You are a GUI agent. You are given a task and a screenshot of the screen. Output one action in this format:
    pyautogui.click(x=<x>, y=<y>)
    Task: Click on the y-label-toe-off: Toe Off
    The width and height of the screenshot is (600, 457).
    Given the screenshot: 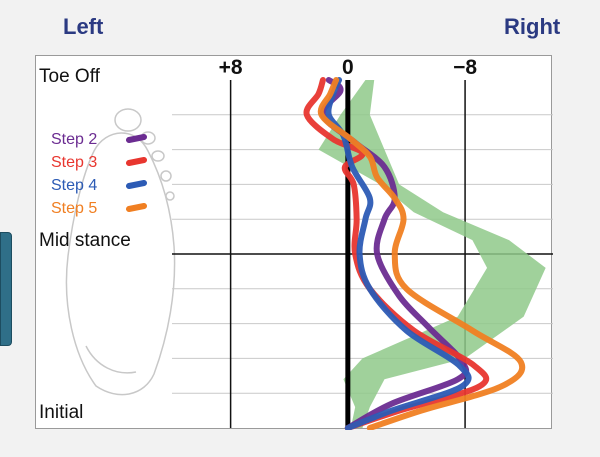 What is the action you would take?
    pyautogui.click(x=70, y=76)
    